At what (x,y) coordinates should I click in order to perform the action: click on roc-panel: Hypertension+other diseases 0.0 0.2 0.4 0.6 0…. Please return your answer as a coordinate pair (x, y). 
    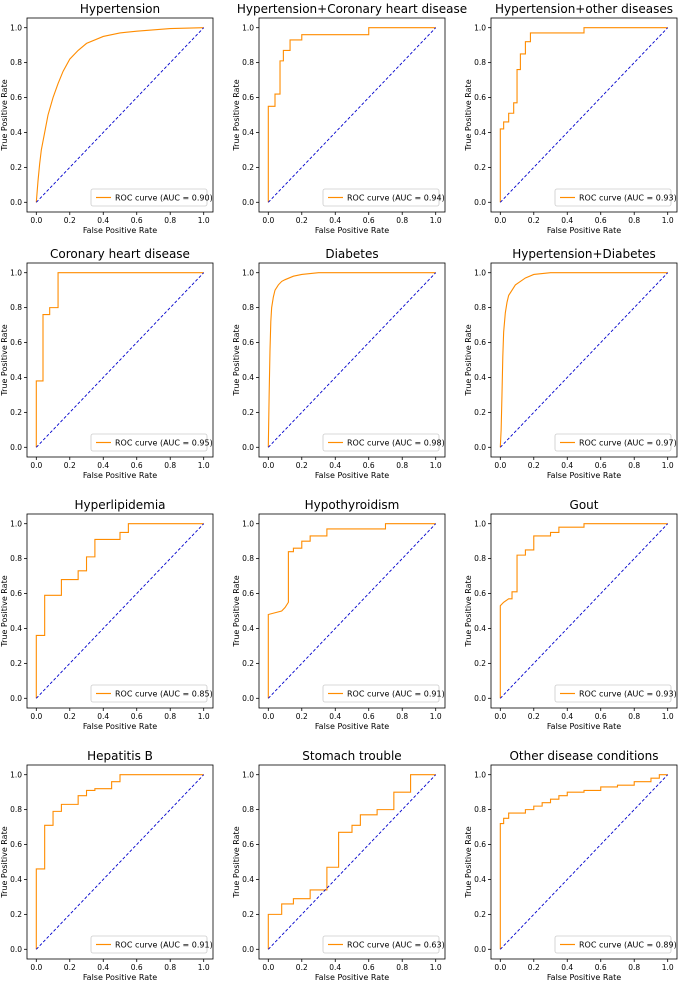
    Looking at the image, I should click on (571, 118).